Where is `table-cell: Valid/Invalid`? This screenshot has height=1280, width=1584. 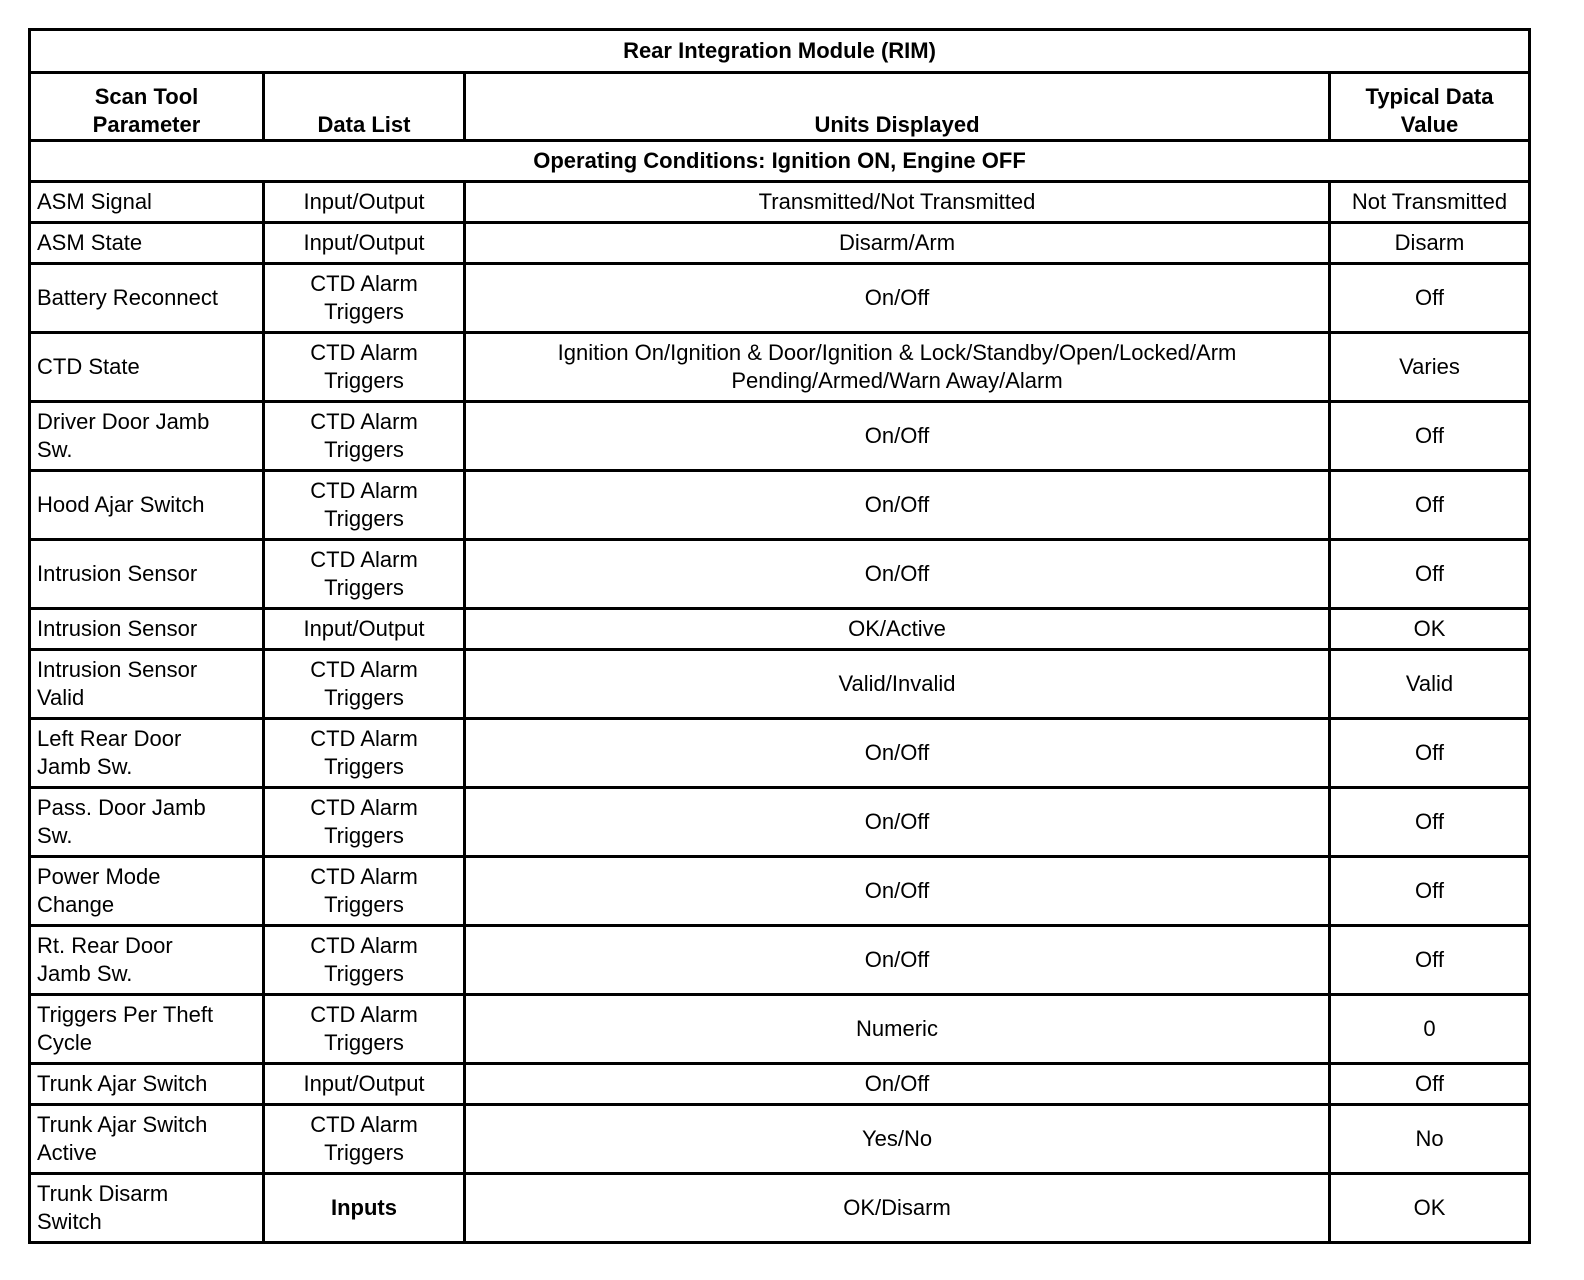
table-cell: Valid/Invalid is located at coordinates (897, 684).